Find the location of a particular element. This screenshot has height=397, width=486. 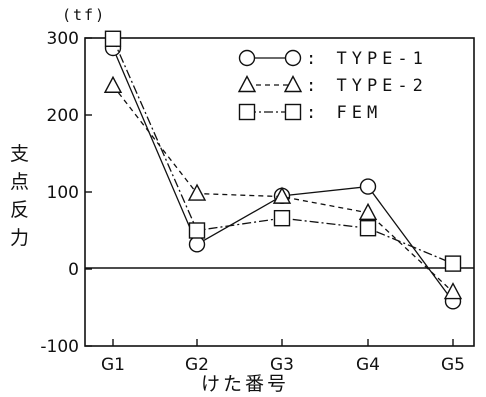

y-axis: -100 0 100 200 300 is located at coordinates (66, 193).